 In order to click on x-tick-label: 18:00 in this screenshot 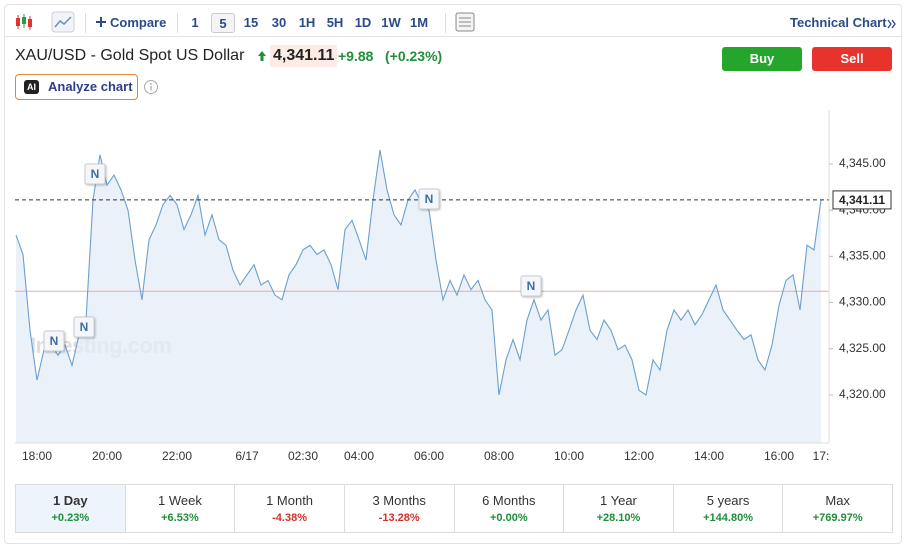, I will do `click(37, 456)`.